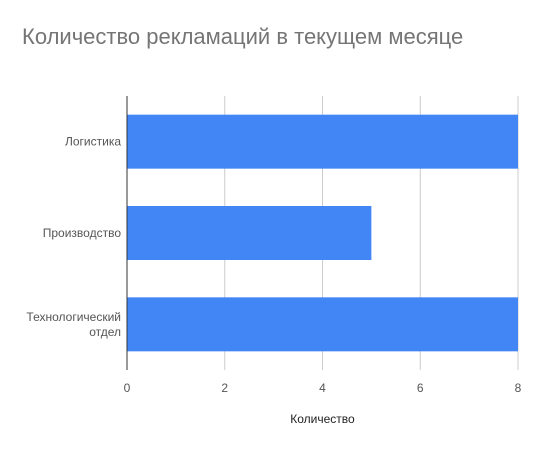 The image size is (541, 450). Describe the element at coordinates (420, 388) in the screenshot. I see `x-tick-label-3: 6` at that location.